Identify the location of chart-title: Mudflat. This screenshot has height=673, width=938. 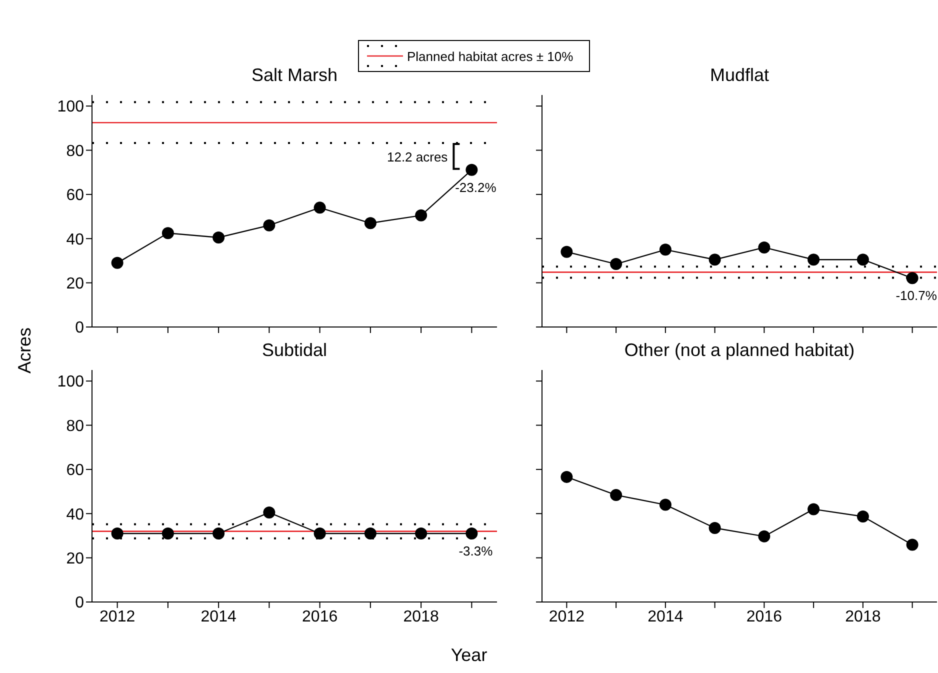
(739, 75).